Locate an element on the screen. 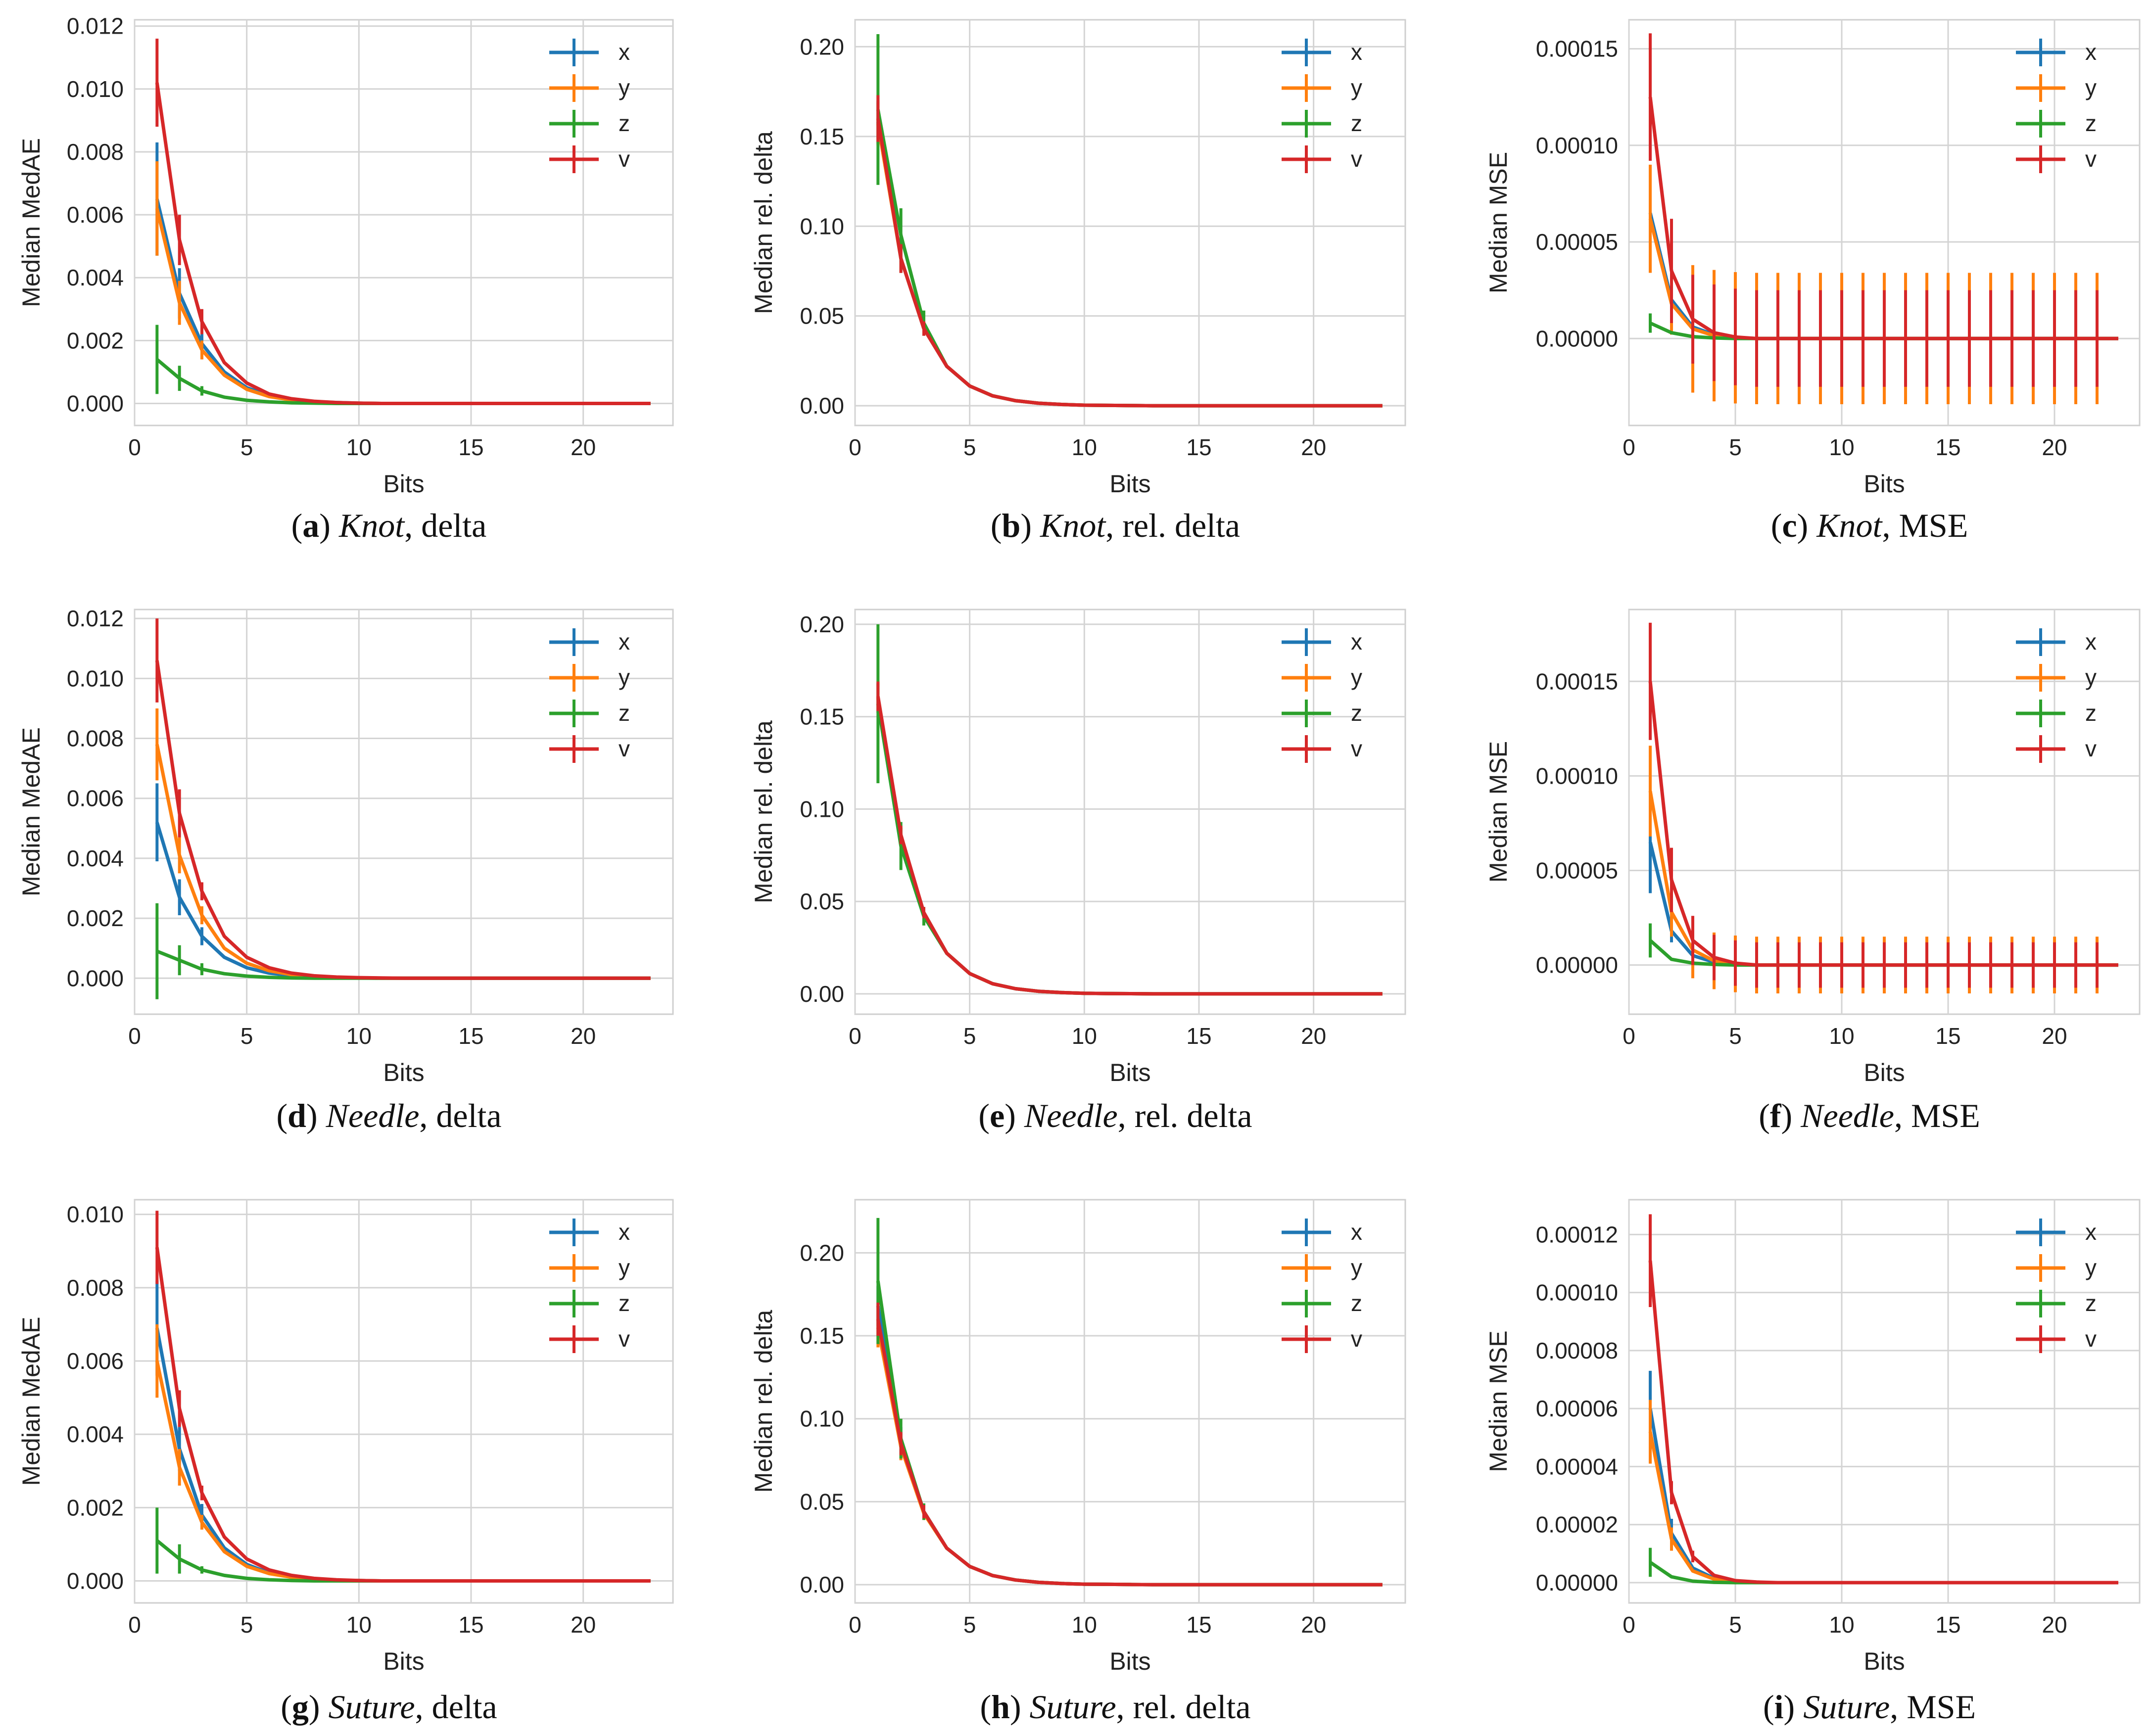 The width and height of the screenshot is (2150, 1736). panel-i-x-tick-label: 15 is located at coordinates (1948, 1625).